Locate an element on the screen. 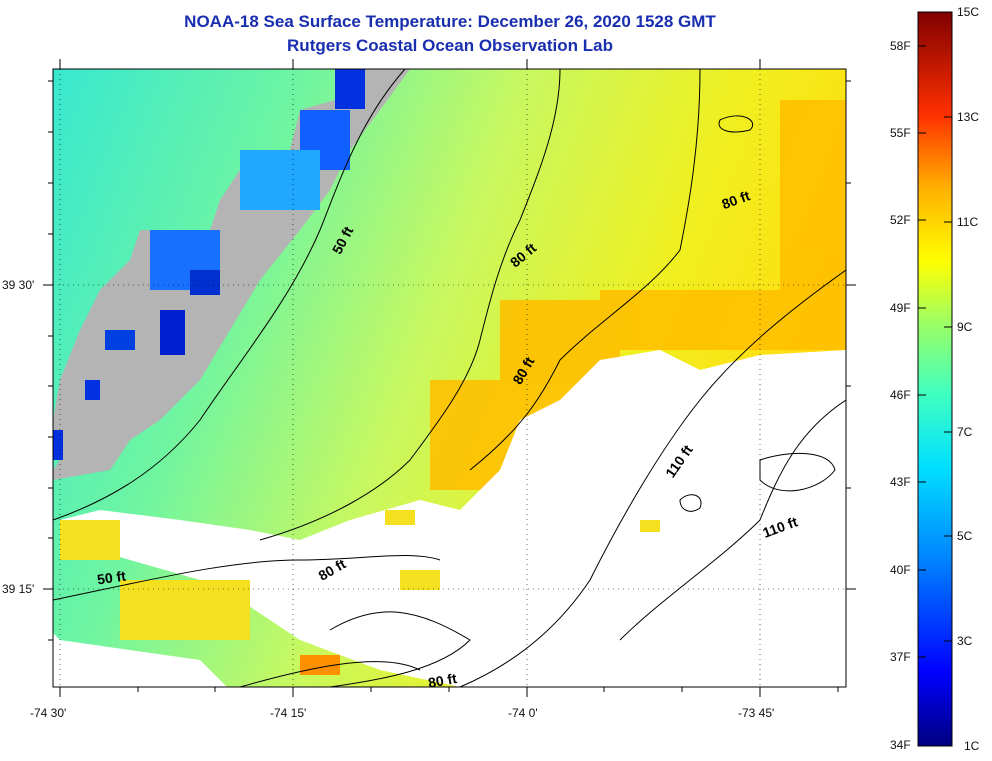 The height and width of the screenshot is (761, 992). contour-label: 80 ft is located at coordinates (442, 680).